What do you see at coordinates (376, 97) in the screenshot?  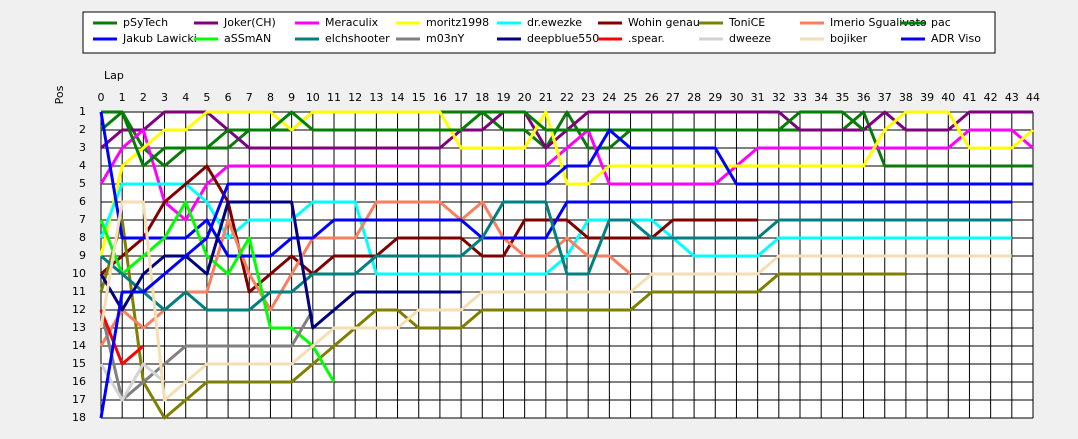 I see `x-tick-label: 13` at bounding box center [376, 97].